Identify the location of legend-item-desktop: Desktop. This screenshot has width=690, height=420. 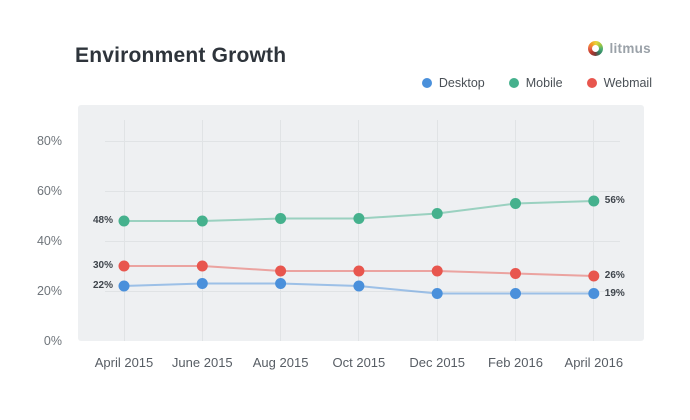
(453, 83).